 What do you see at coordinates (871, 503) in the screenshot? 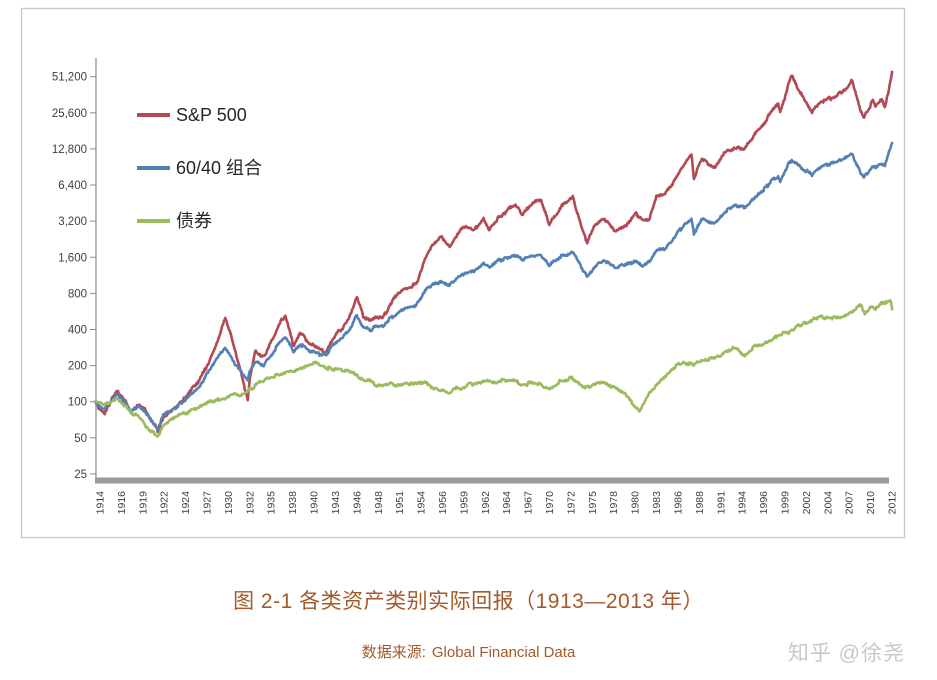
I see `x-axis-label: 2010` at bounding box center [871, 503].